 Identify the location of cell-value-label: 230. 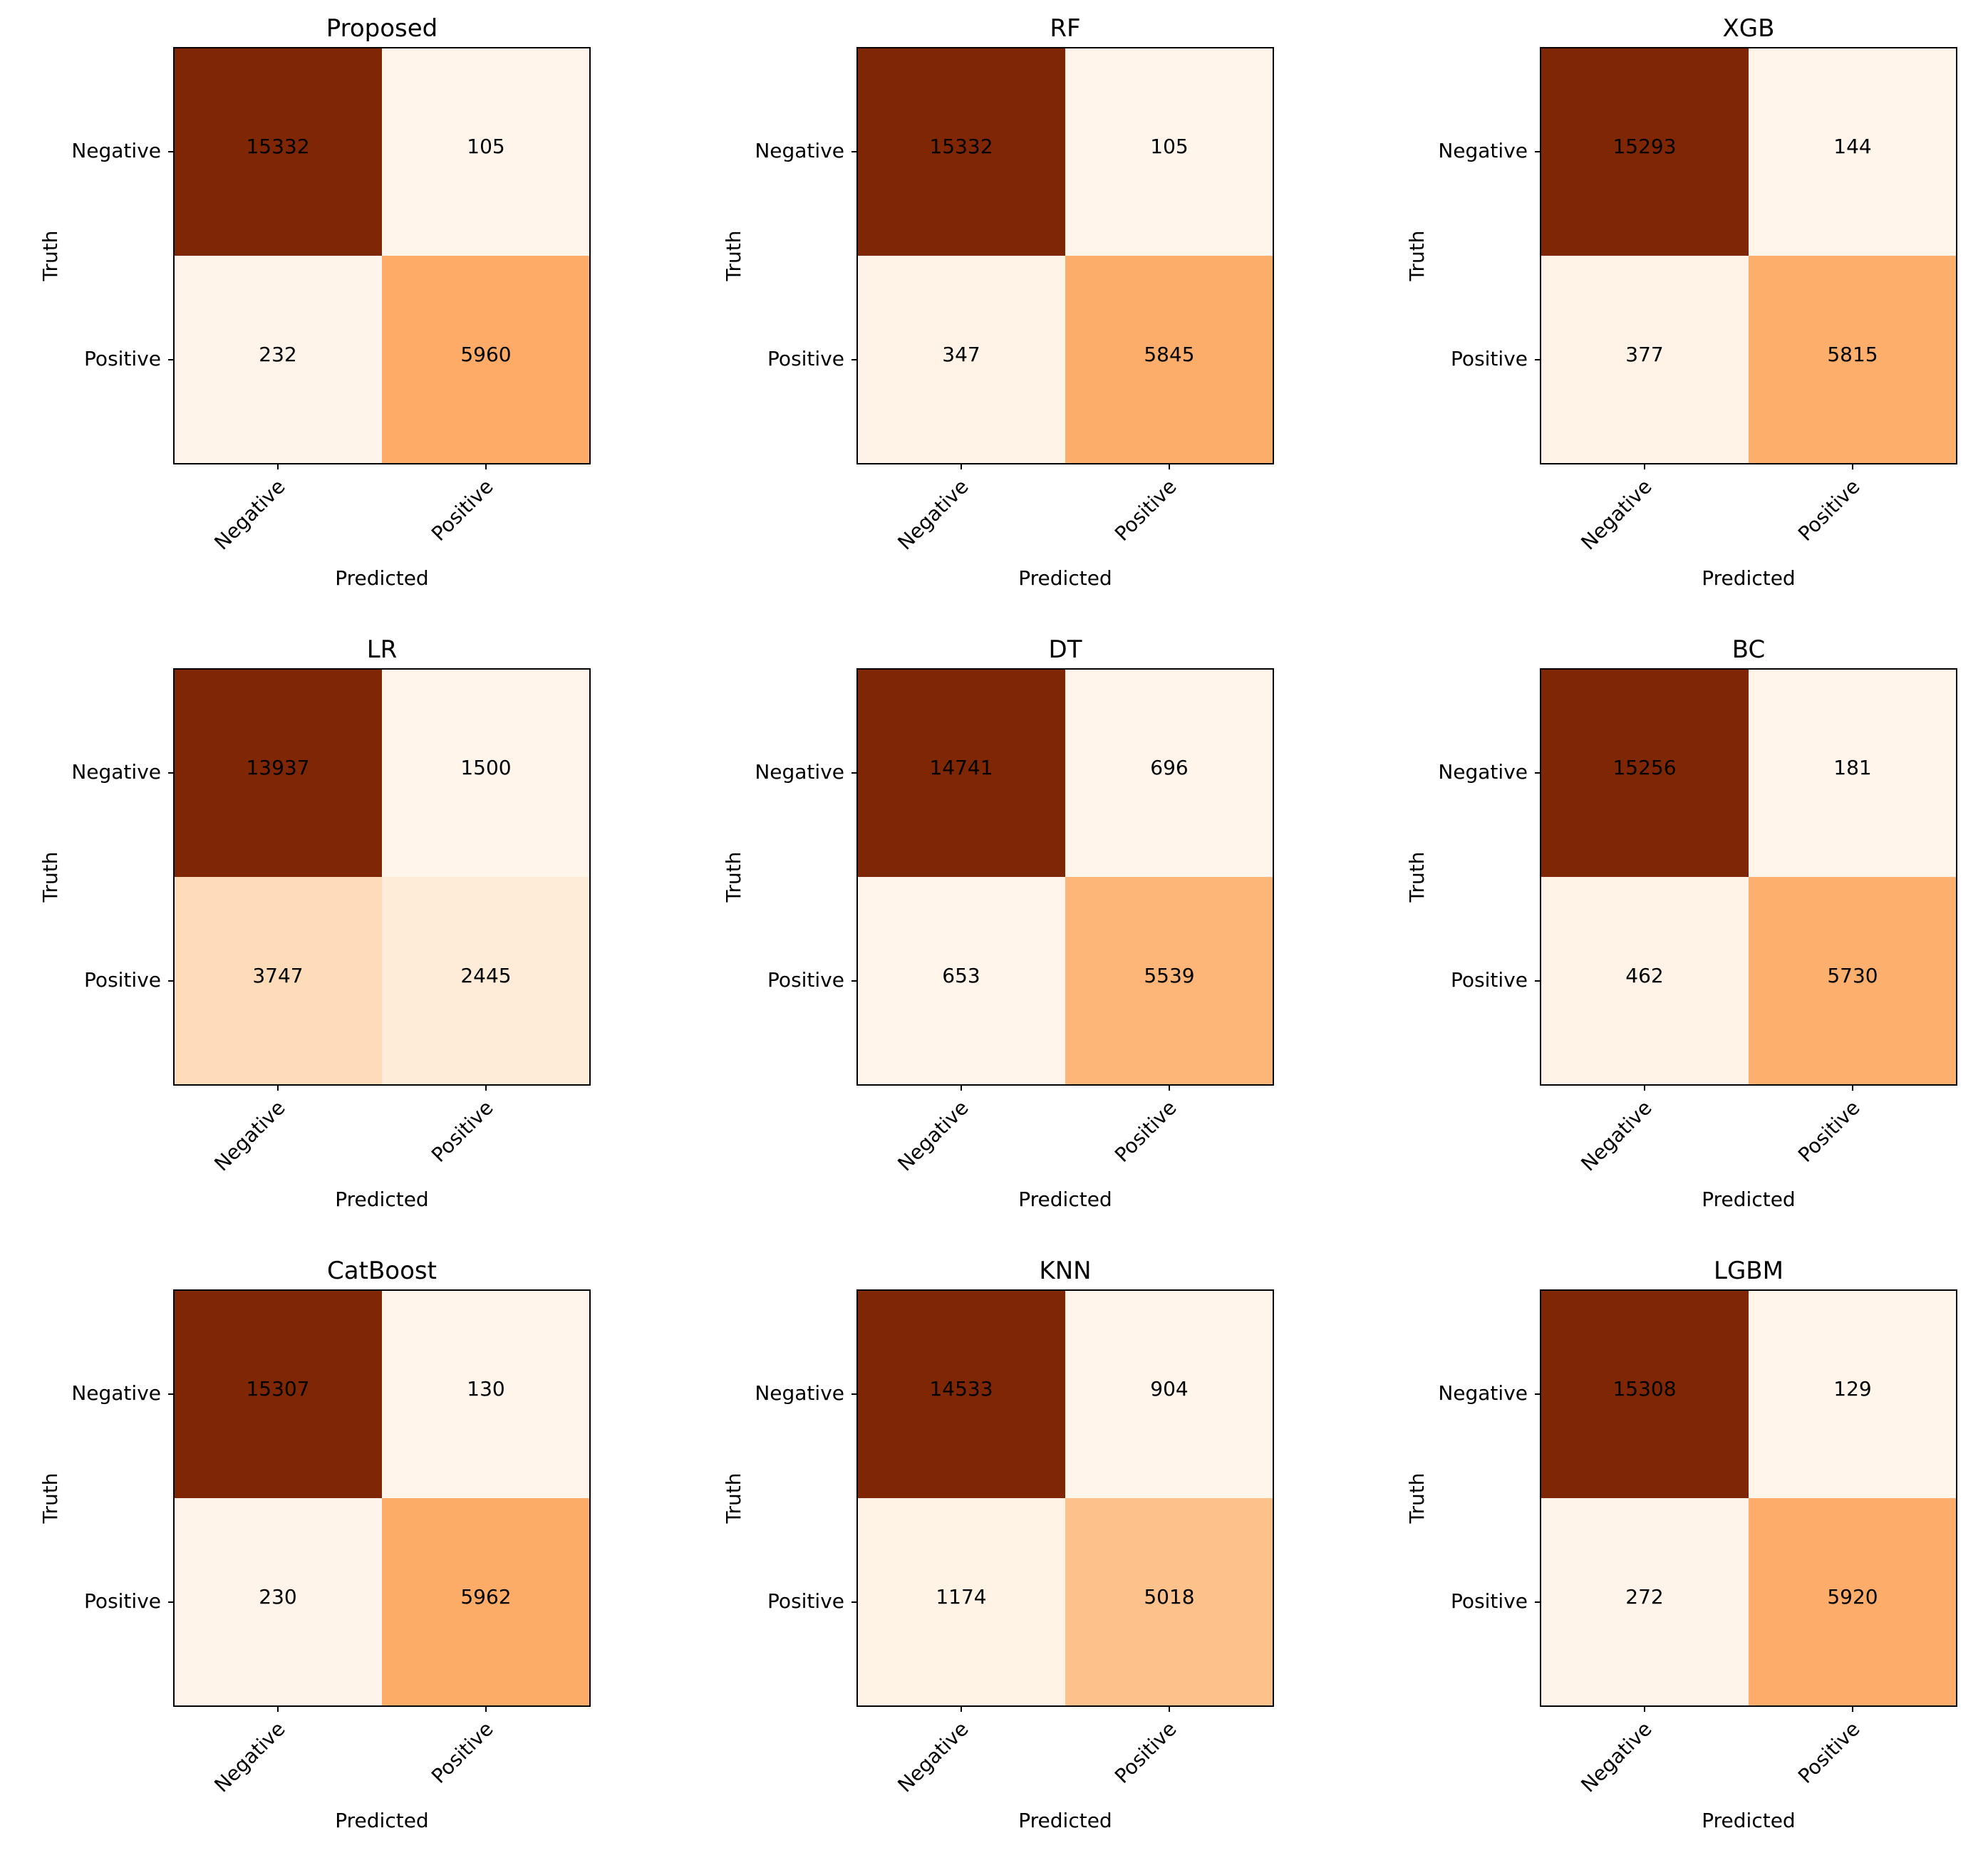
(278, 1597).